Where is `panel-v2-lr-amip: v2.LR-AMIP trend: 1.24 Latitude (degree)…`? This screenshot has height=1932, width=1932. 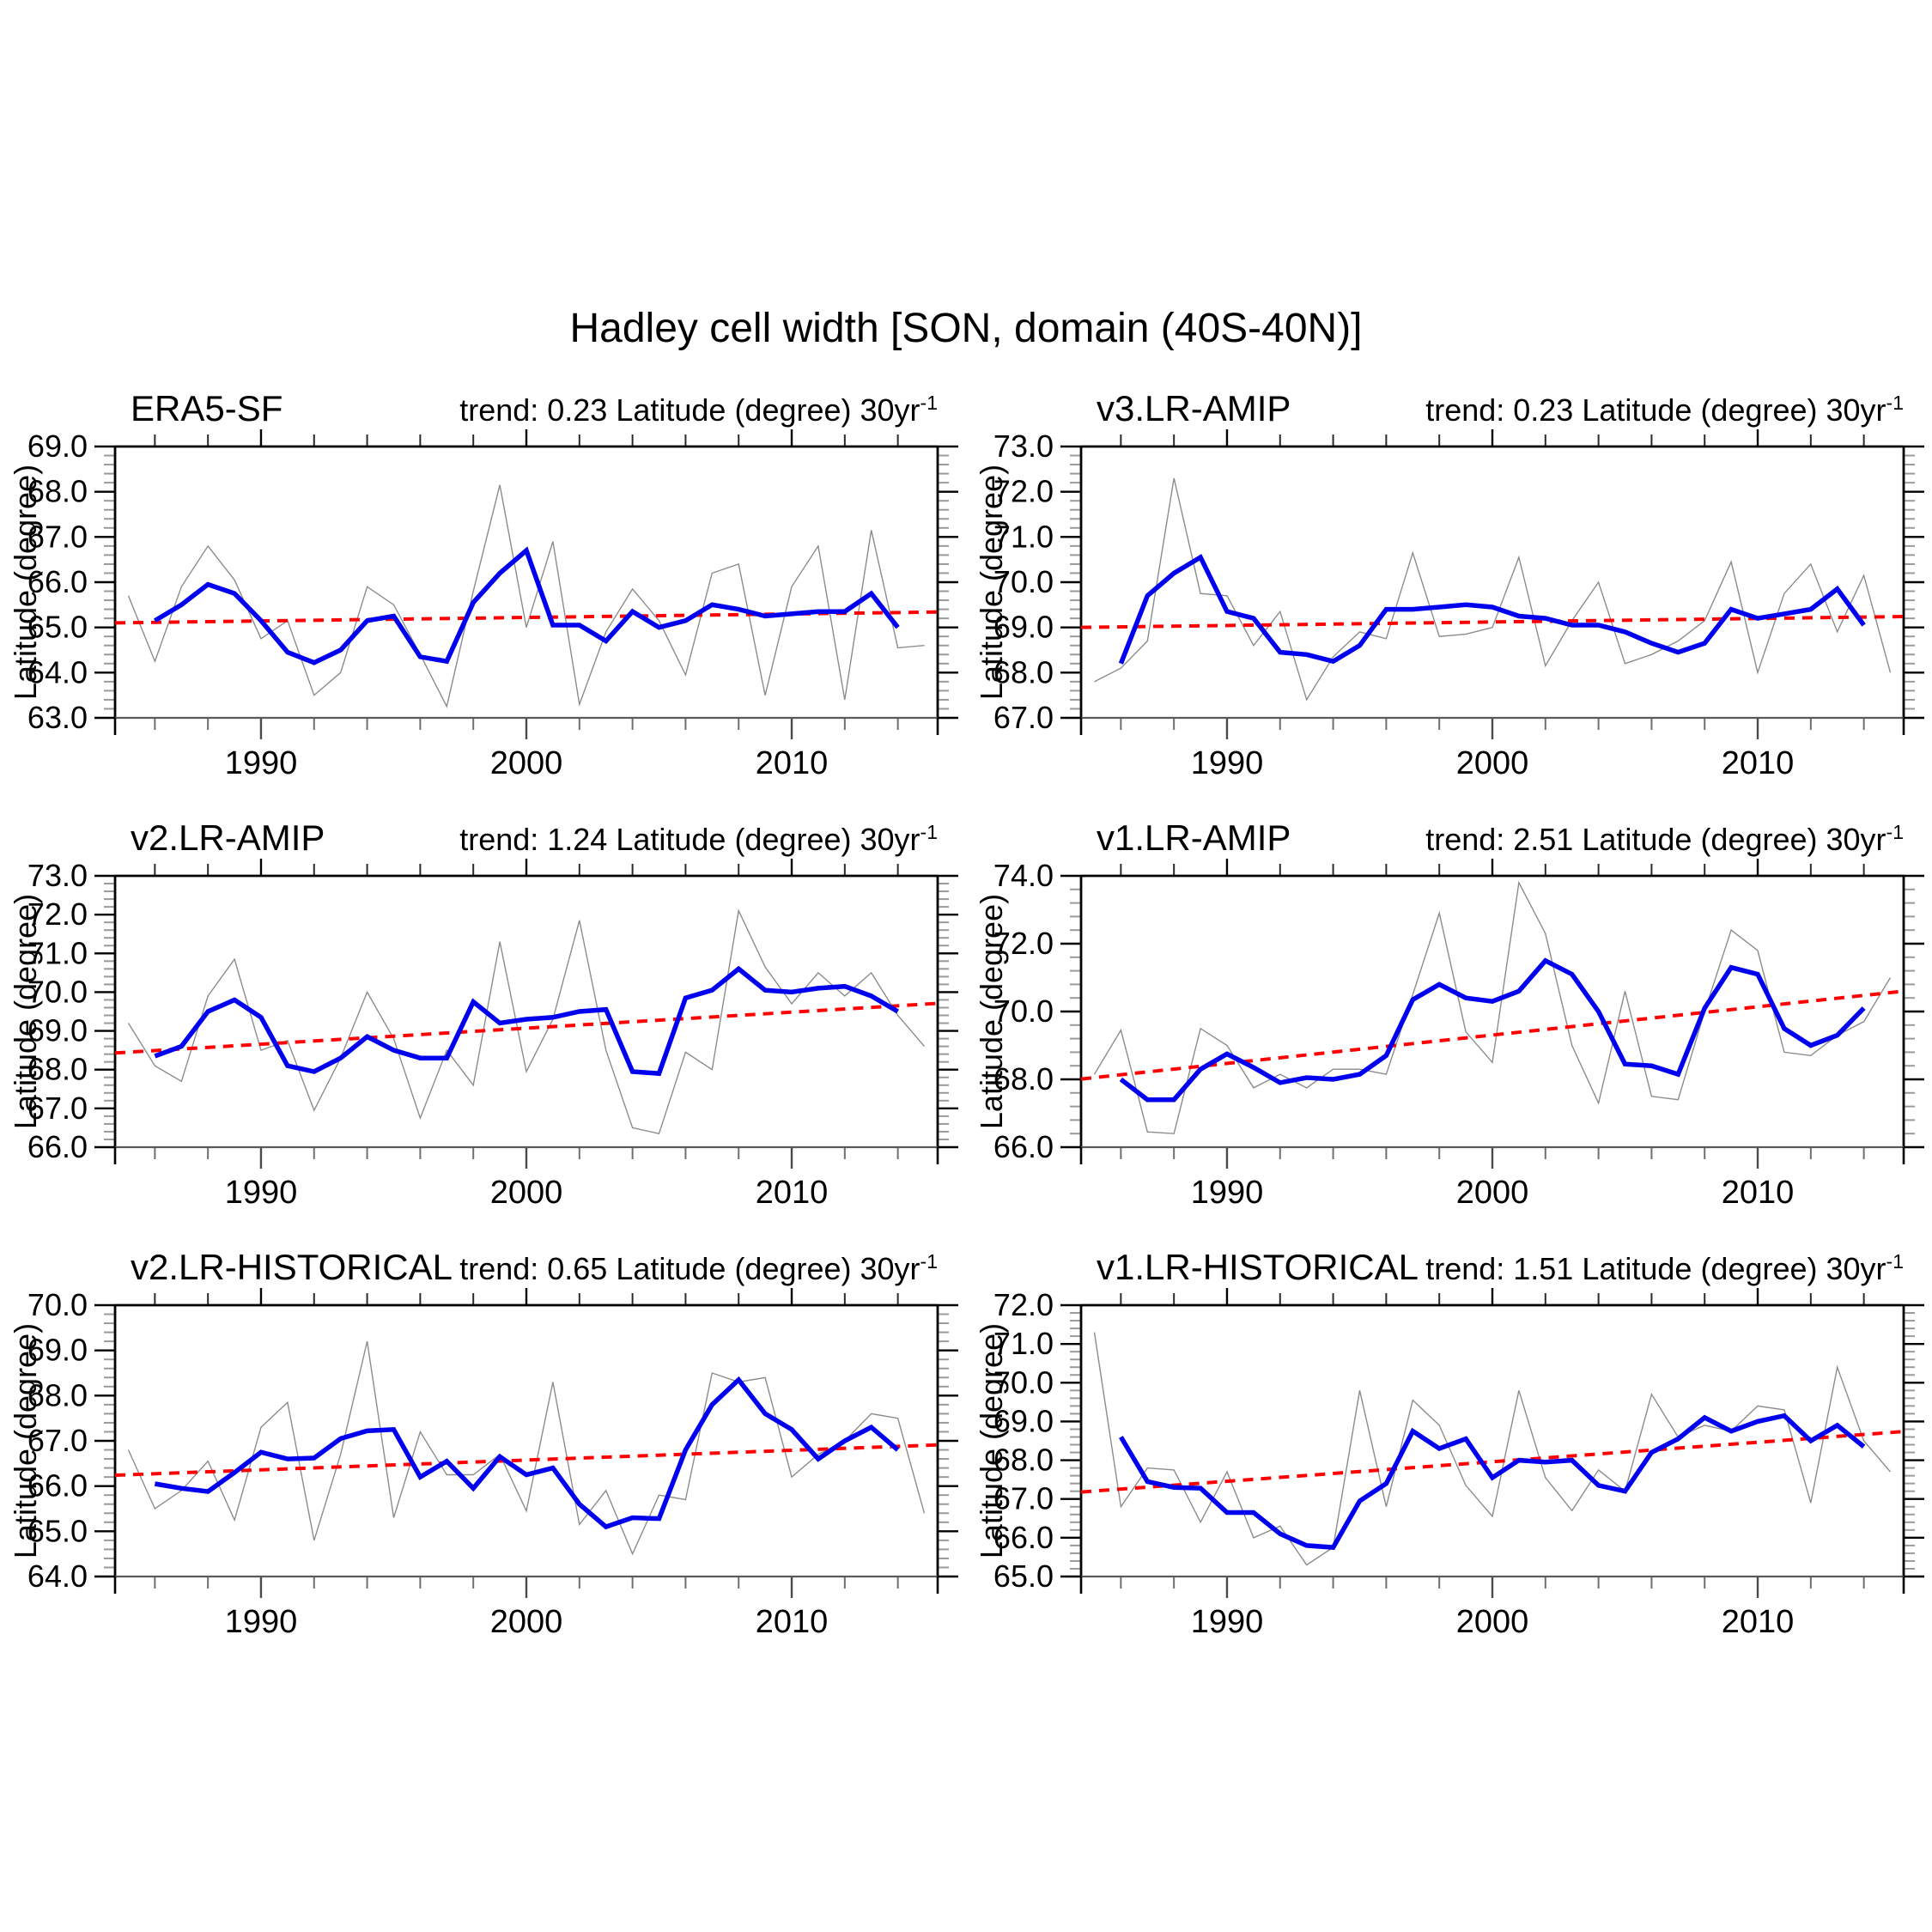
panel-v2-lr-amip: v2.LR-AMIP trend: 1.24 Latitude (degree)… is located at coordinates (483, 1021).